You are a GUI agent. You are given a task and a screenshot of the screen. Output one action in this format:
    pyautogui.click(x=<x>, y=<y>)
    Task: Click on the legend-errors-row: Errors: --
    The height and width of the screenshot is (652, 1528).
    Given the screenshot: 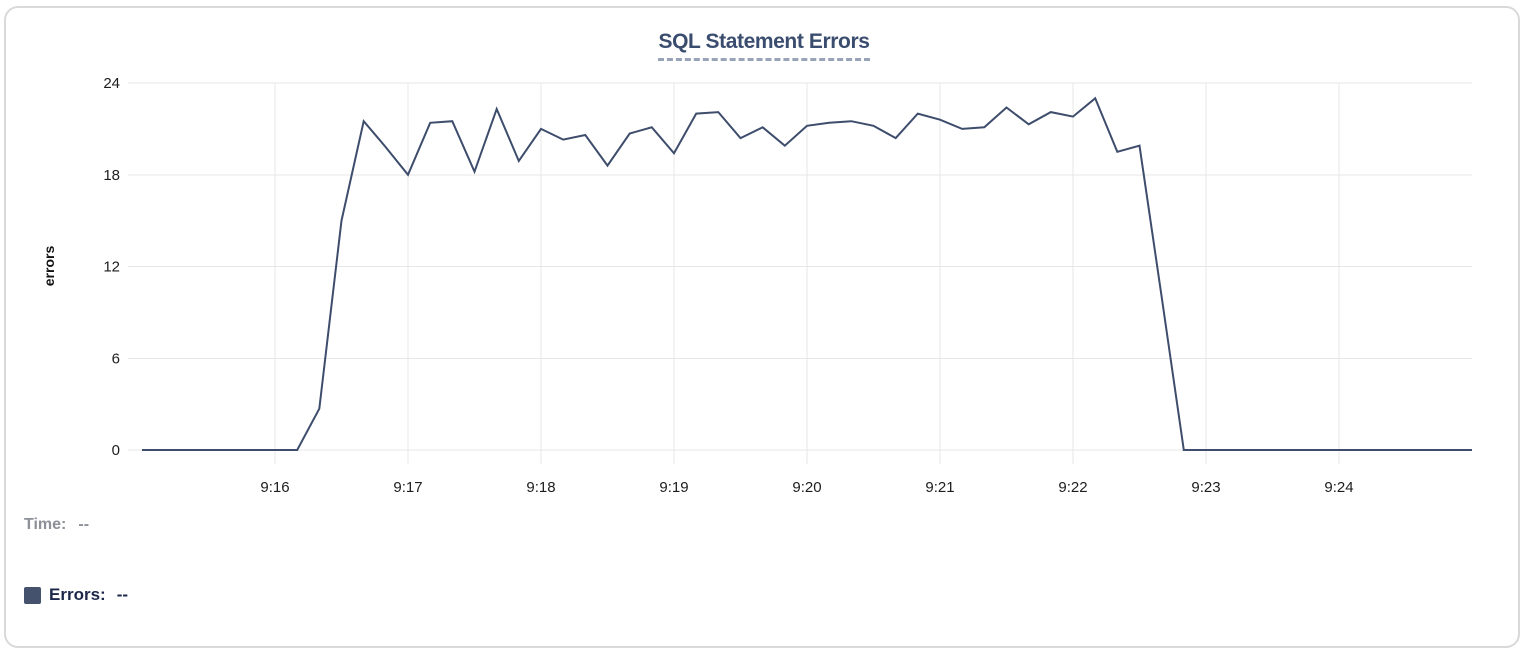 What is the action you would take?
    pyautogui.click(x=76, y=595)
    